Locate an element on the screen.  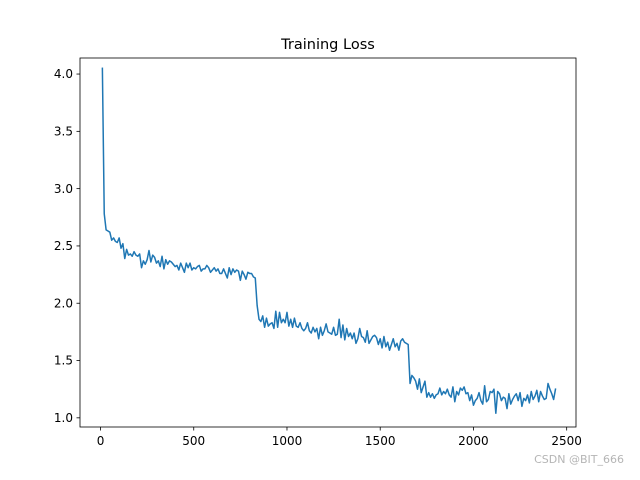
y-tick-label: 2.5 is located at coordinates (63, 246).